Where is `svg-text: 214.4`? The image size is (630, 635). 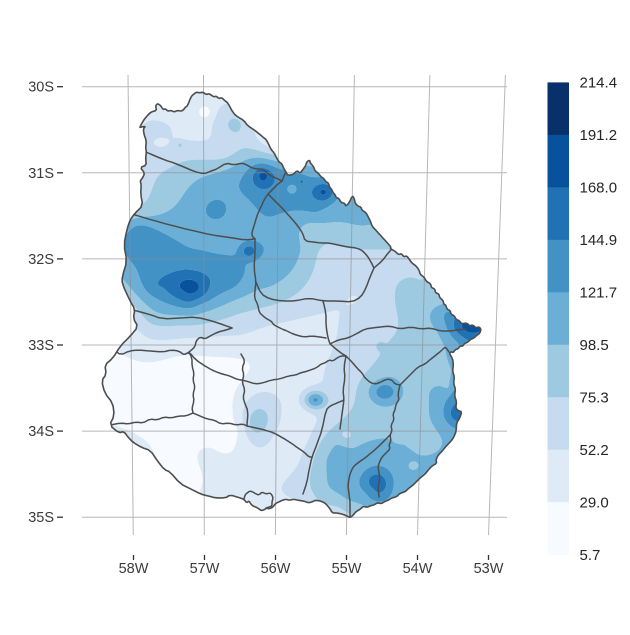
svg-text: 214.4 is located at coordinates (599, 83).